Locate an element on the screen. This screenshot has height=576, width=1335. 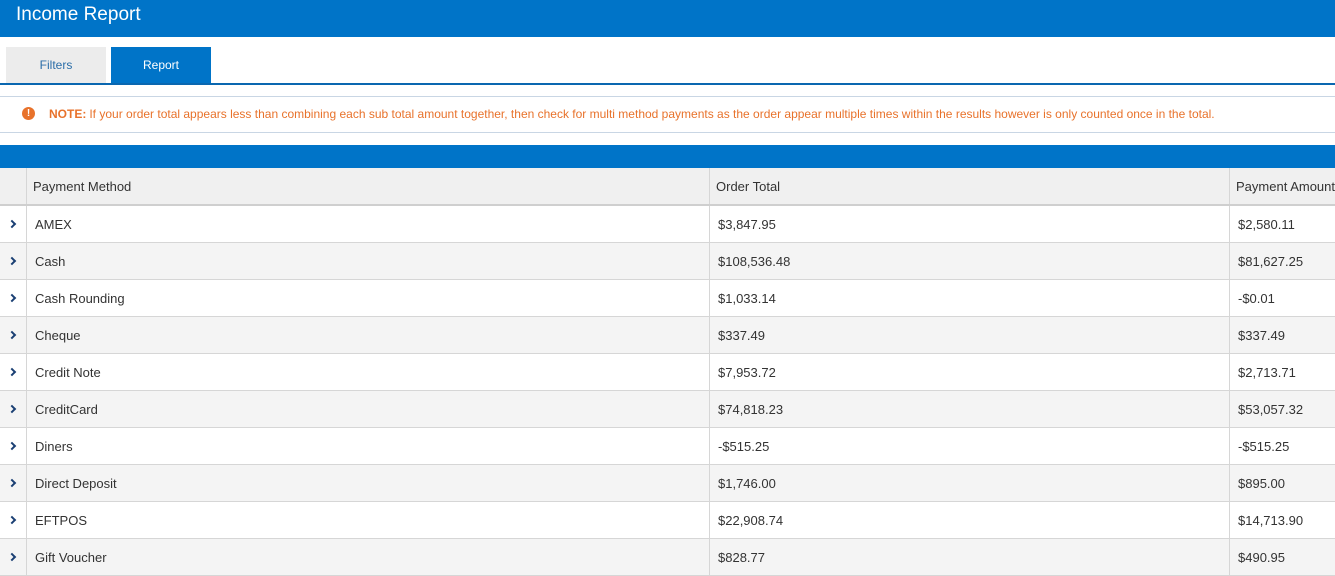
table-row: EFTPOS $22,908.74 $14,713.90 is located at coordinates (667, 520).